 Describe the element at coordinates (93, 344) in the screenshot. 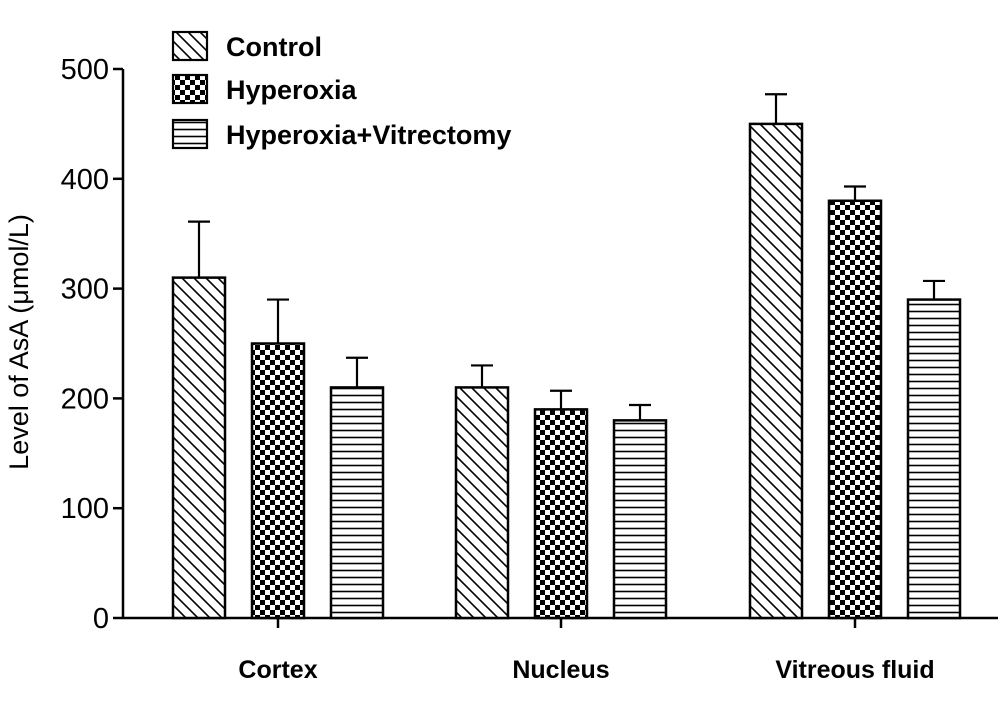

I see `y-axis: 0 100 200 300 400 500` at that location.